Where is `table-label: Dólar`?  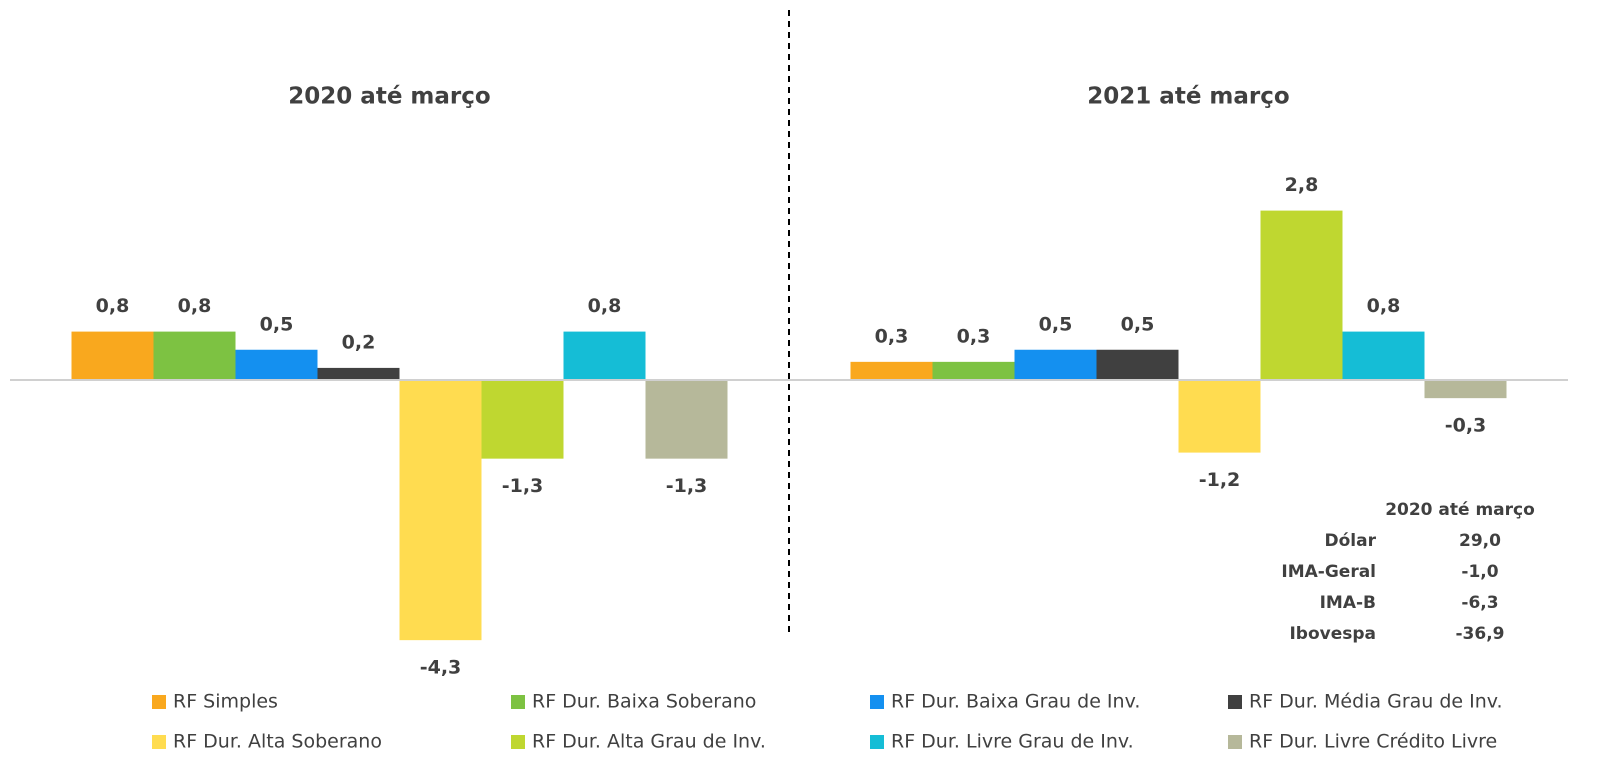 table-label: Dólar is located at coordinates (1351, 541).